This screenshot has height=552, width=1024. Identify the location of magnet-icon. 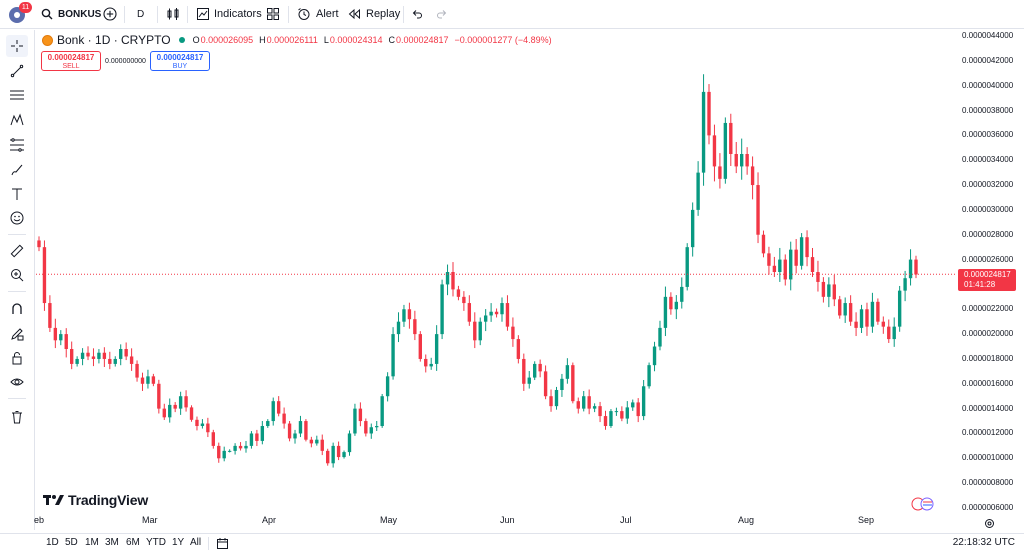
(17, 308).